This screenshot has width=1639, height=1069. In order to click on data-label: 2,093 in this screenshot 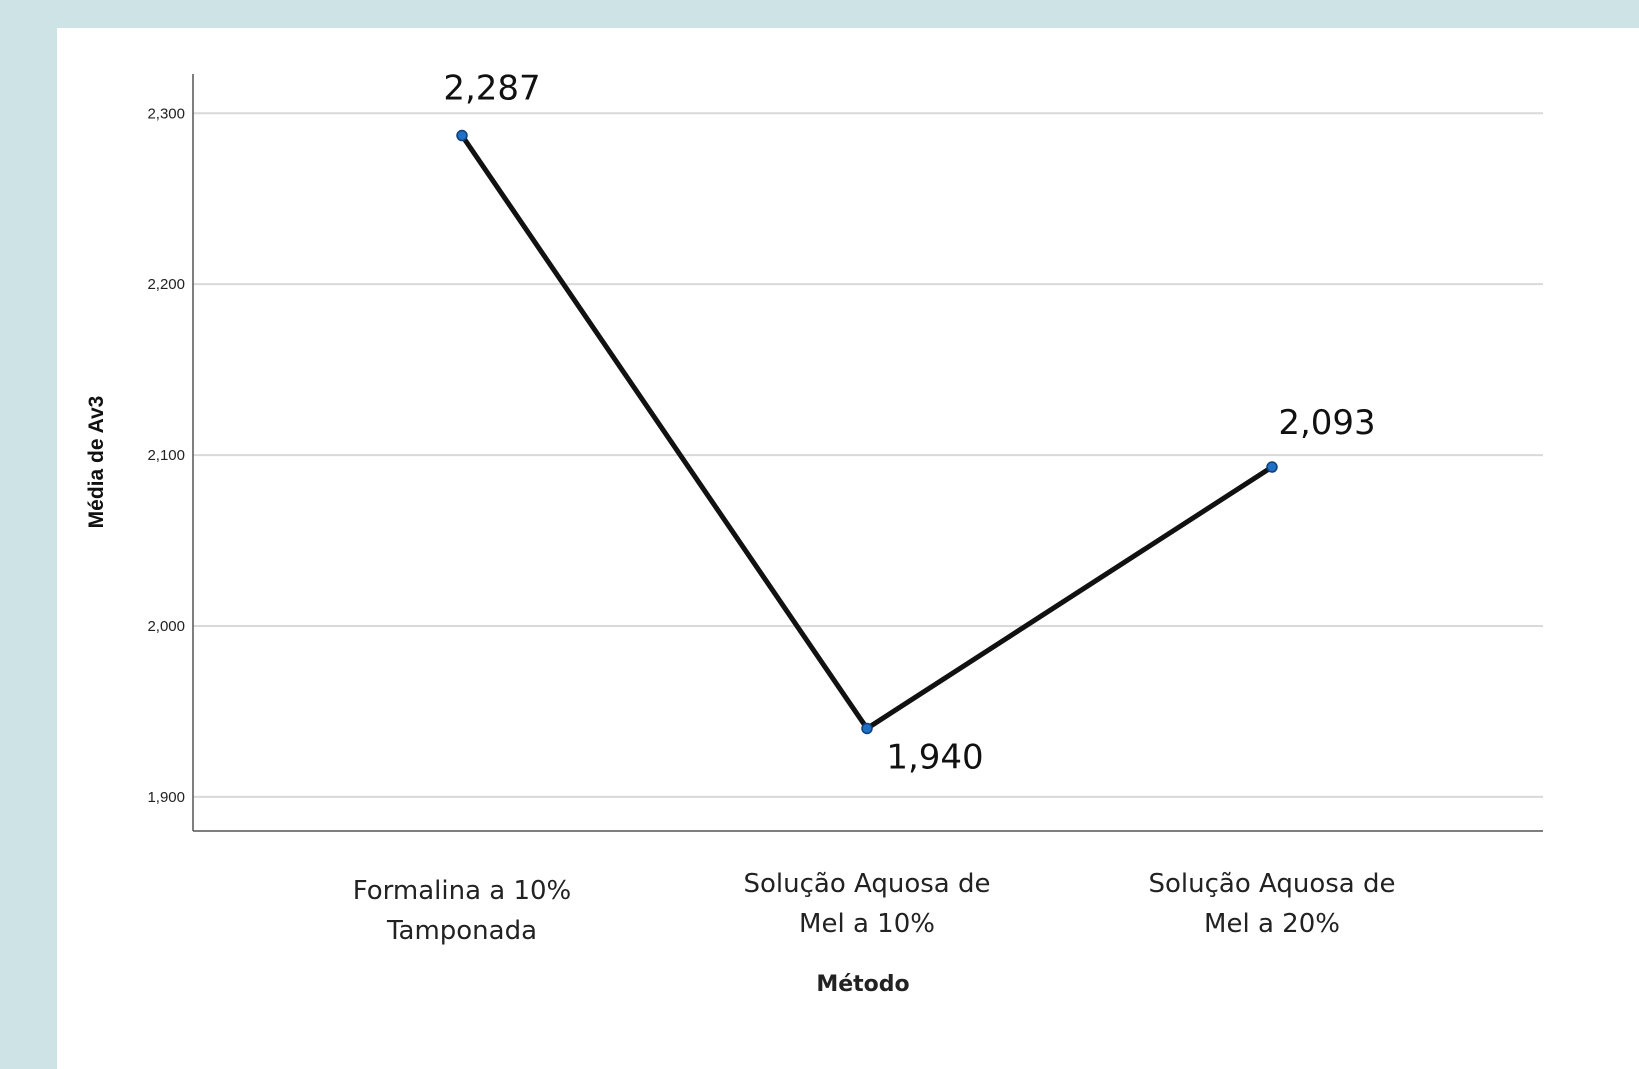, I will do `click(1326, 423)`.